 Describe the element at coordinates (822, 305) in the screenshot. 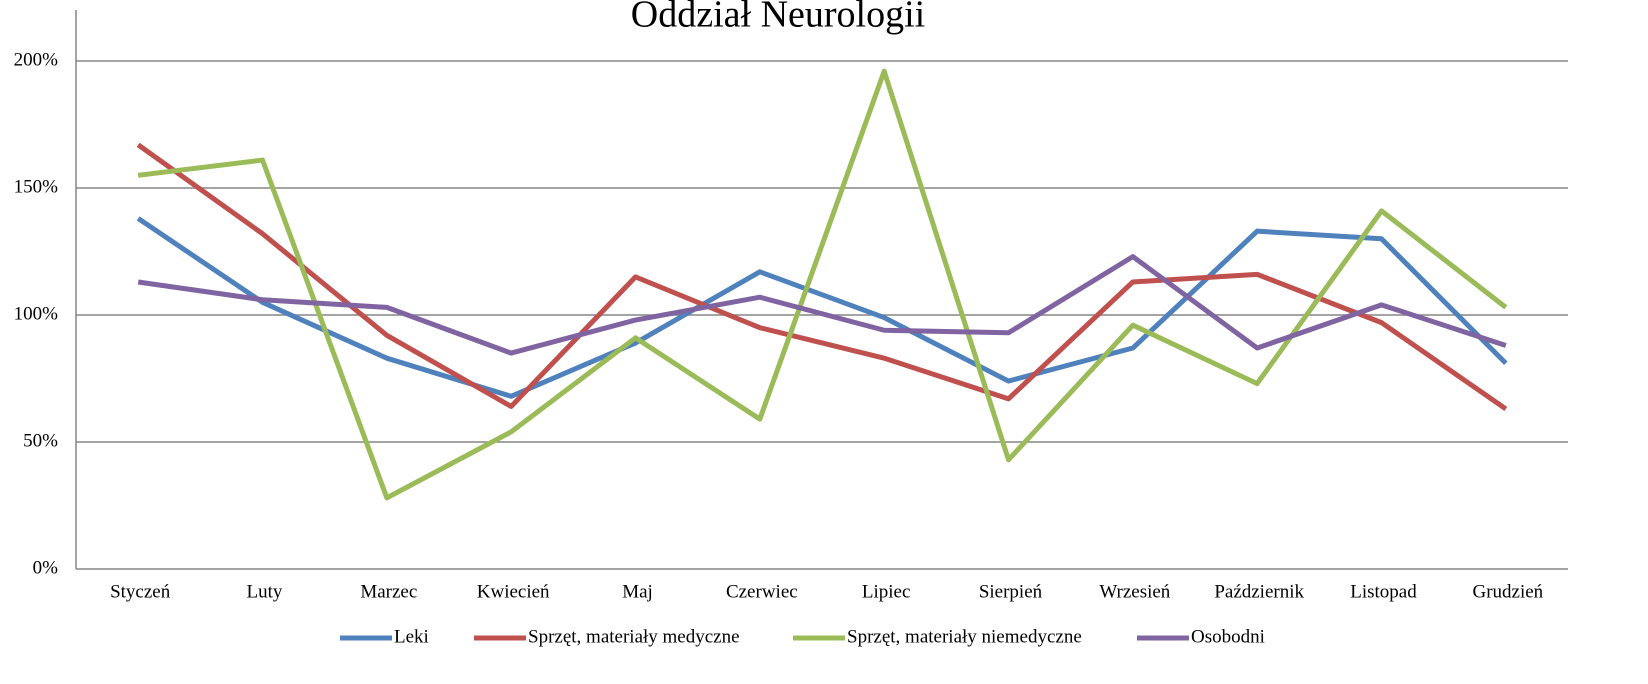

I see `series-line` at that location.